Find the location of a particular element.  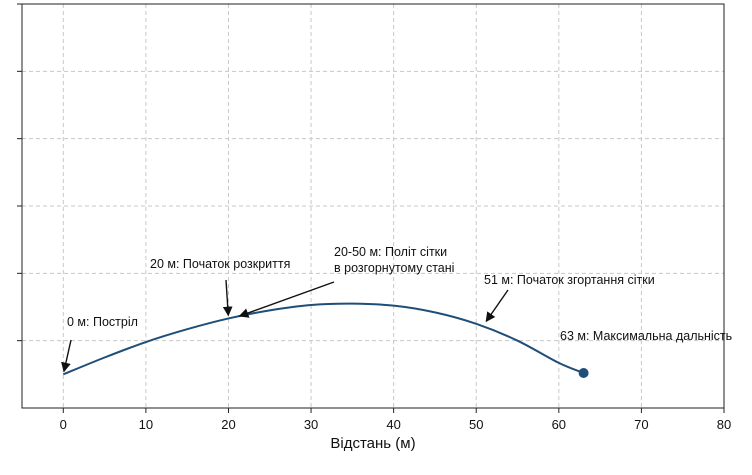

annotation-shot: 0 м: Постріл is located at coordinates (102, 322).